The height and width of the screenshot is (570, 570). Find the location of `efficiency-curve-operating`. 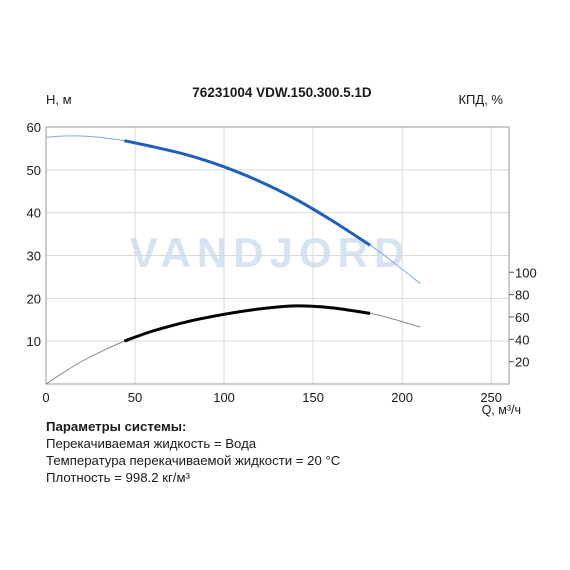

efficiency-curve-operating is located at coordinates (247, 323).